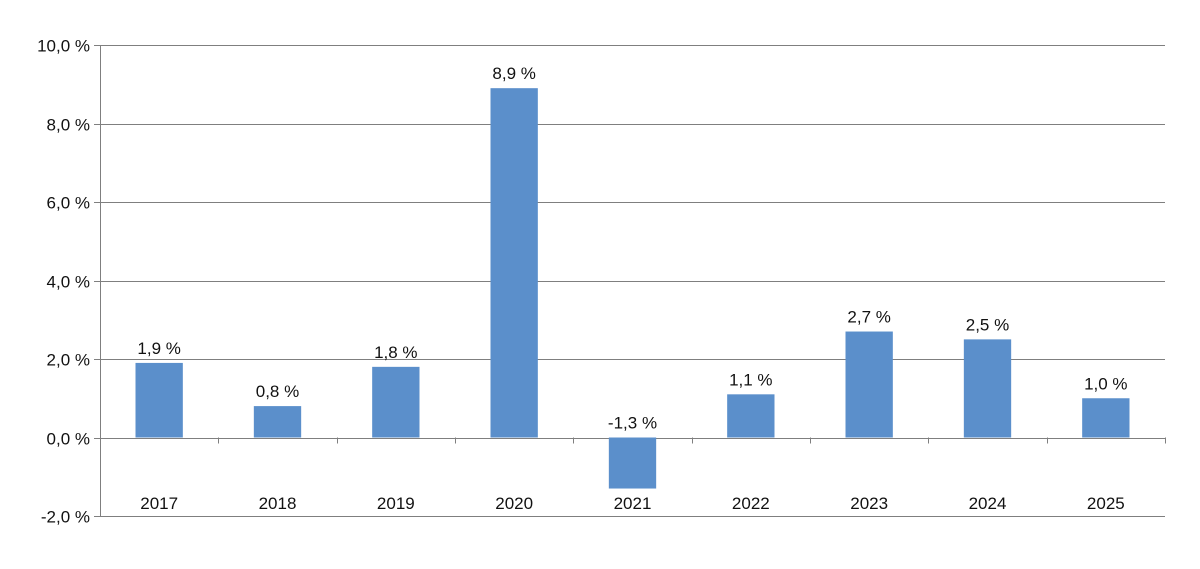 Image resolution: width=1200 pixels, height=569 pixels. Describe the element at coordinates (277, 391) in the screenshot. I see `data-label-2018: 0,8 %` at that location.